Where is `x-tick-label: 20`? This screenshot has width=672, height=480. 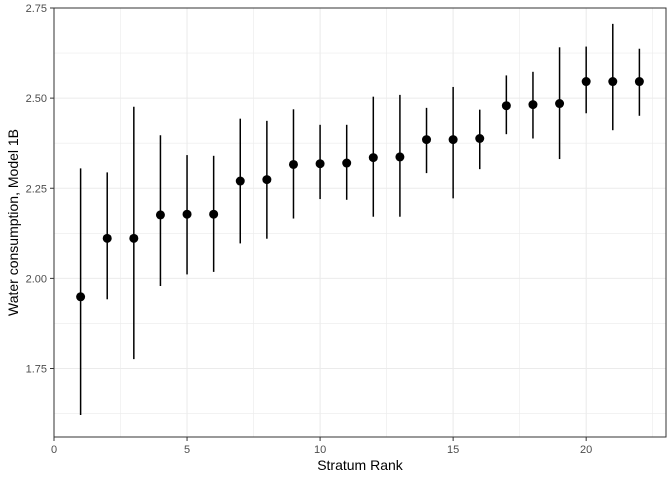
x-tick-label: 20 is located at coordinates (586, 450).